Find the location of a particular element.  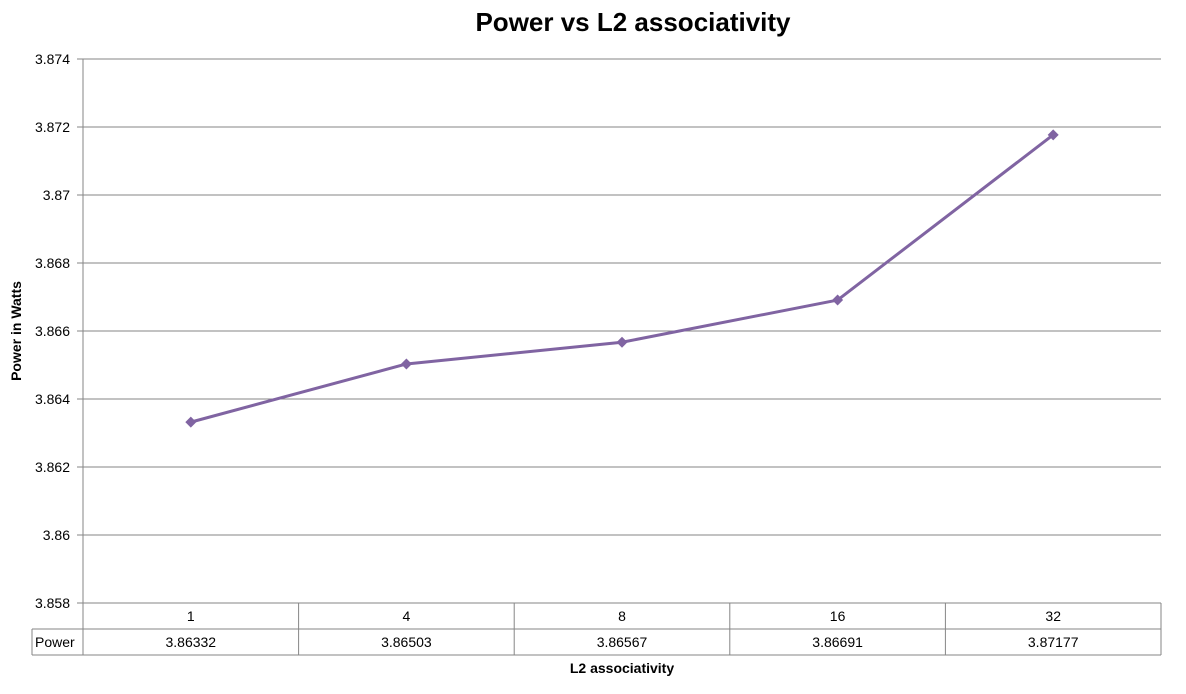

x-axis-title: L2 associativity is located at coordinates (622, 668).